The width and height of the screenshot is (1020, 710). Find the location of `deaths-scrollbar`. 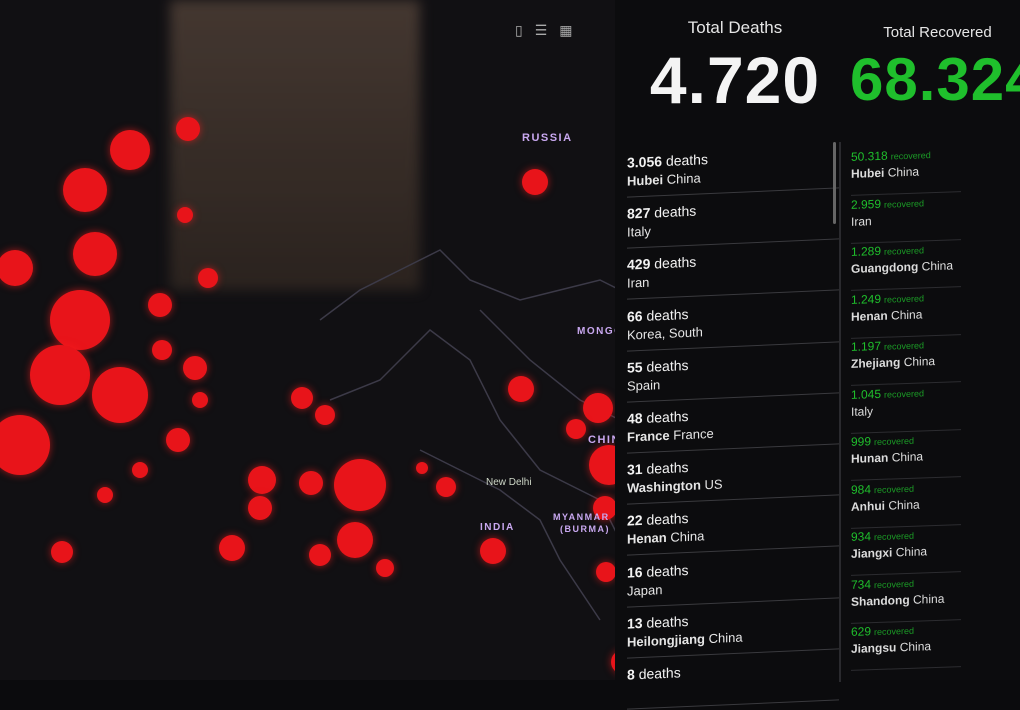

deaths-scrollbar is located at coordinates (834, 183).